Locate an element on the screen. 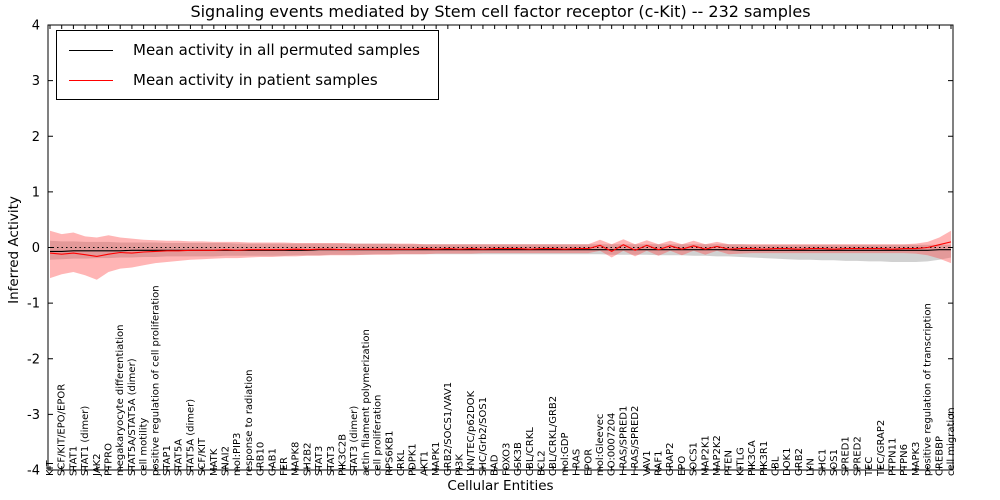 Image resolution: width=1000 pixels, height=500 pixels. x-tick-label: PDPK1 is located at coordinates (413, 459).